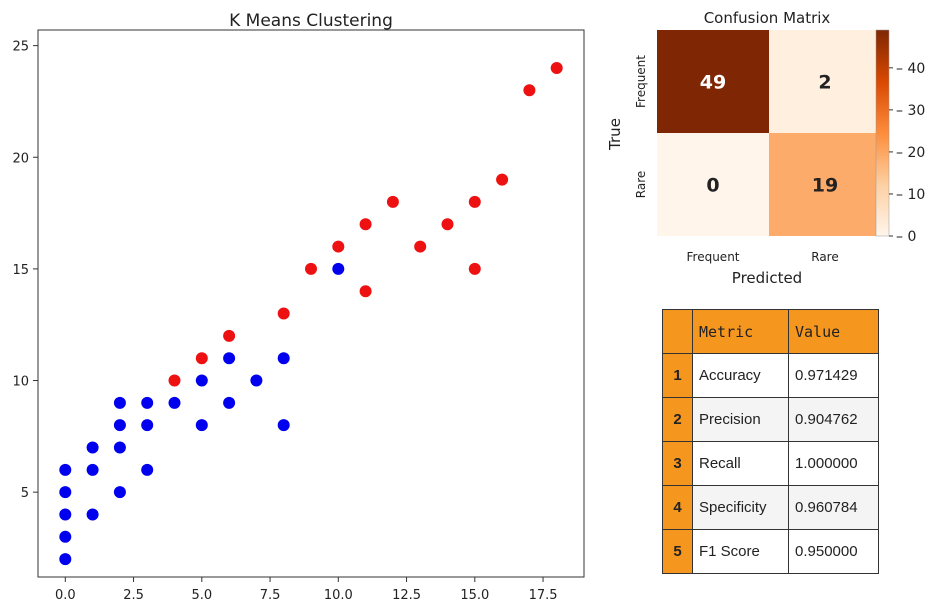 This screenshot has height=607, width=939. Describe the element at coordinates (201, 595) in the screenshot. I see `x-tick-label: 5.0` at that location.